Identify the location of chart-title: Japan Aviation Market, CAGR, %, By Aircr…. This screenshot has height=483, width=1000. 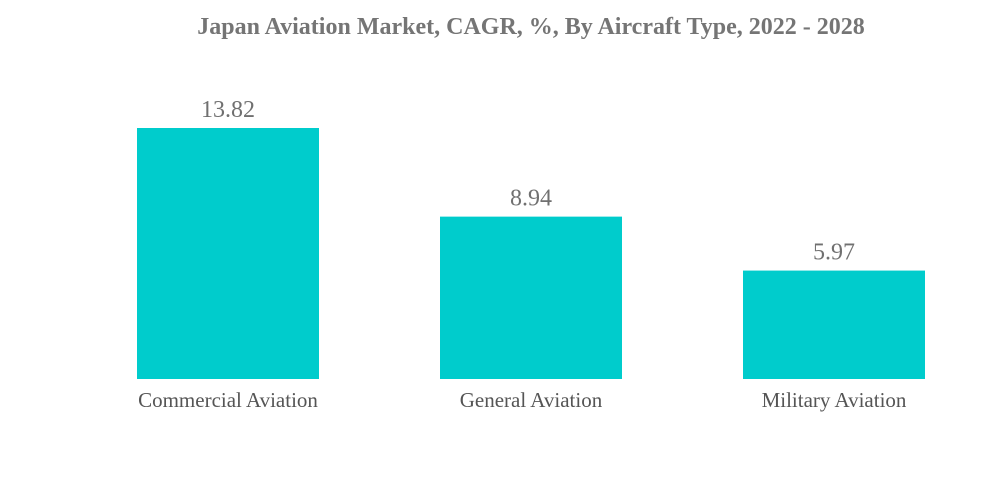
(531, 27).